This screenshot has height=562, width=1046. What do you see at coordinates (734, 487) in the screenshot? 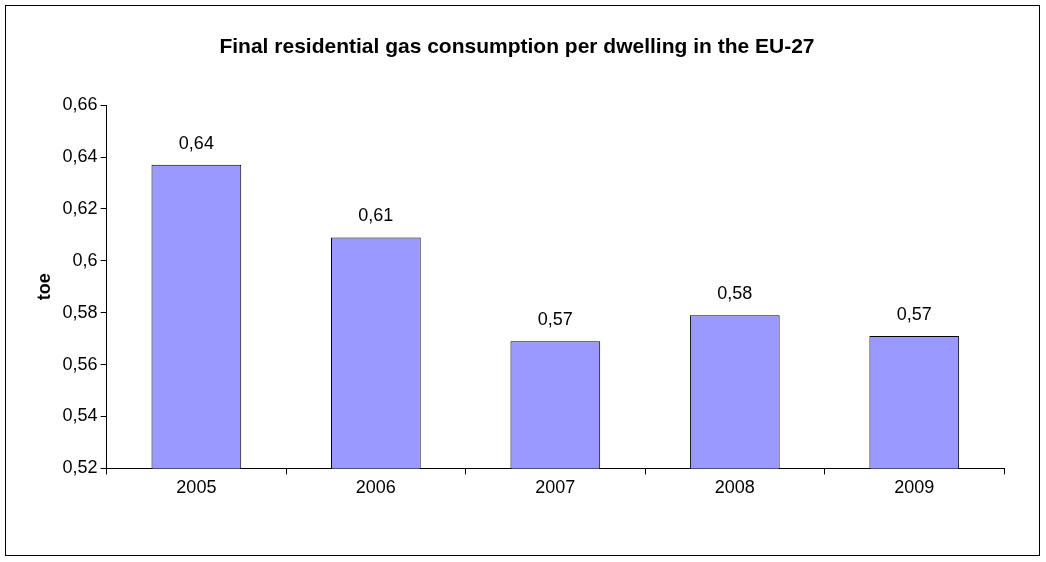
I see `x-tick-label: 2008` at bounding box center [734, 487].